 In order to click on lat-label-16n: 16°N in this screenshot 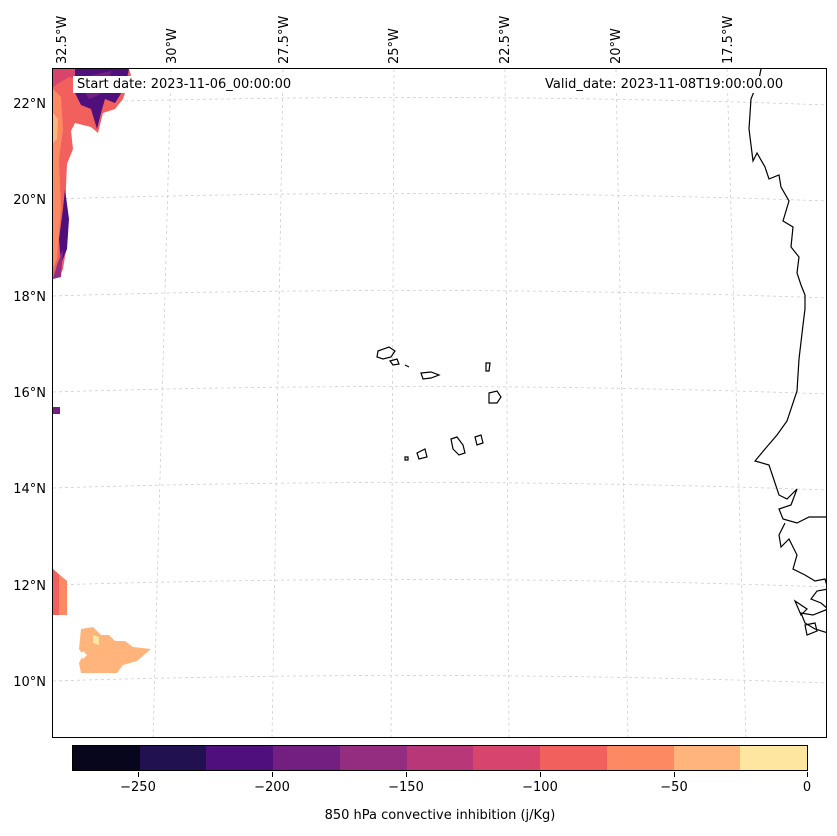, I will do `click(29, 393)`.